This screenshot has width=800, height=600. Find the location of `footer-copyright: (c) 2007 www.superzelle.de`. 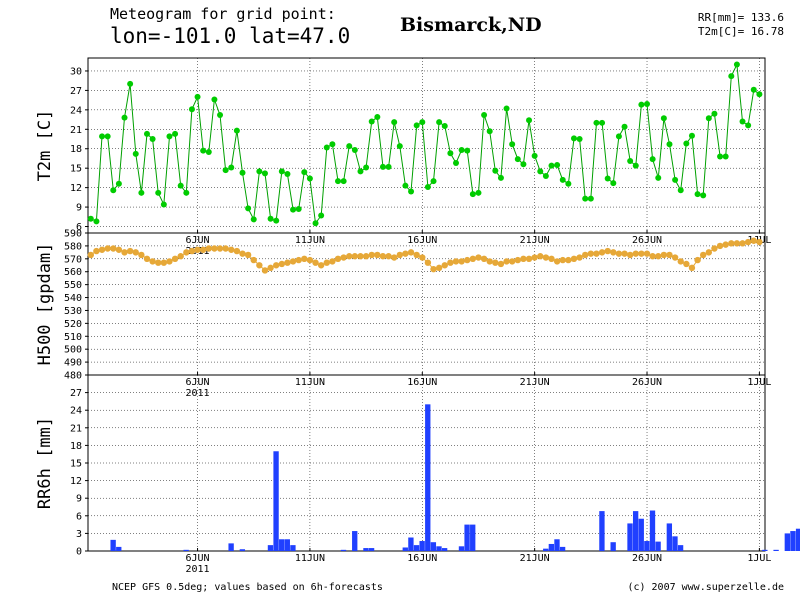

footer-copyright: (c) 2007 www.superzelle.de is located at coordinates (705, 587).